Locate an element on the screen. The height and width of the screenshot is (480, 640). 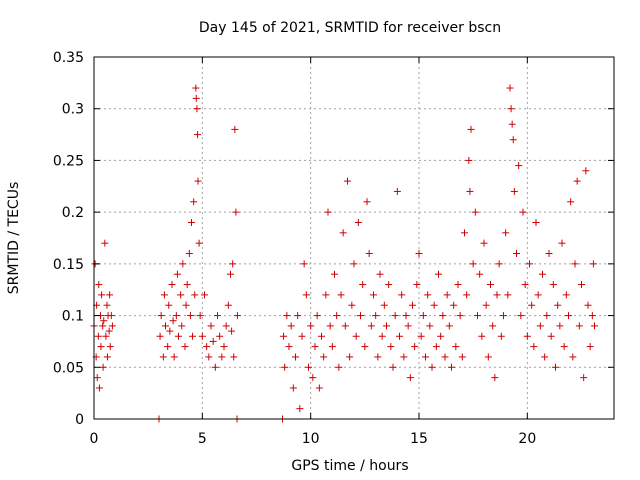
x-tick-label: 0 is located at coordinates (94, 439).